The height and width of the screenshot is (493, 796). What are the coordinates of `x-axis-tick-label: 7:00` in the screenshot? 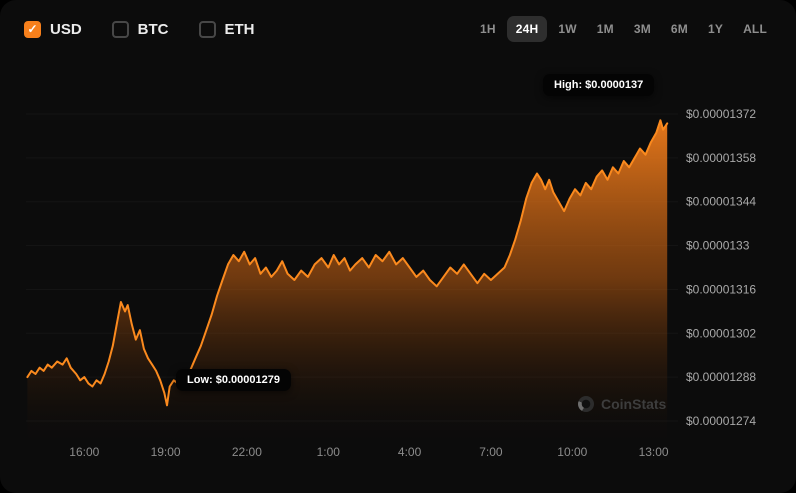 It's located at (491, 452).